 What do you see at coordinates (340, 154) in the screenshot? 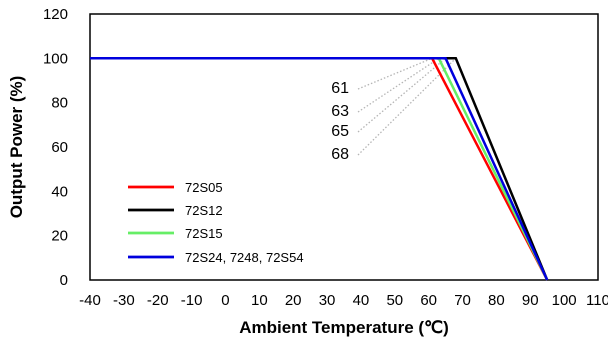
I see `annotation-label: 68` at bounding box center [340, 154].